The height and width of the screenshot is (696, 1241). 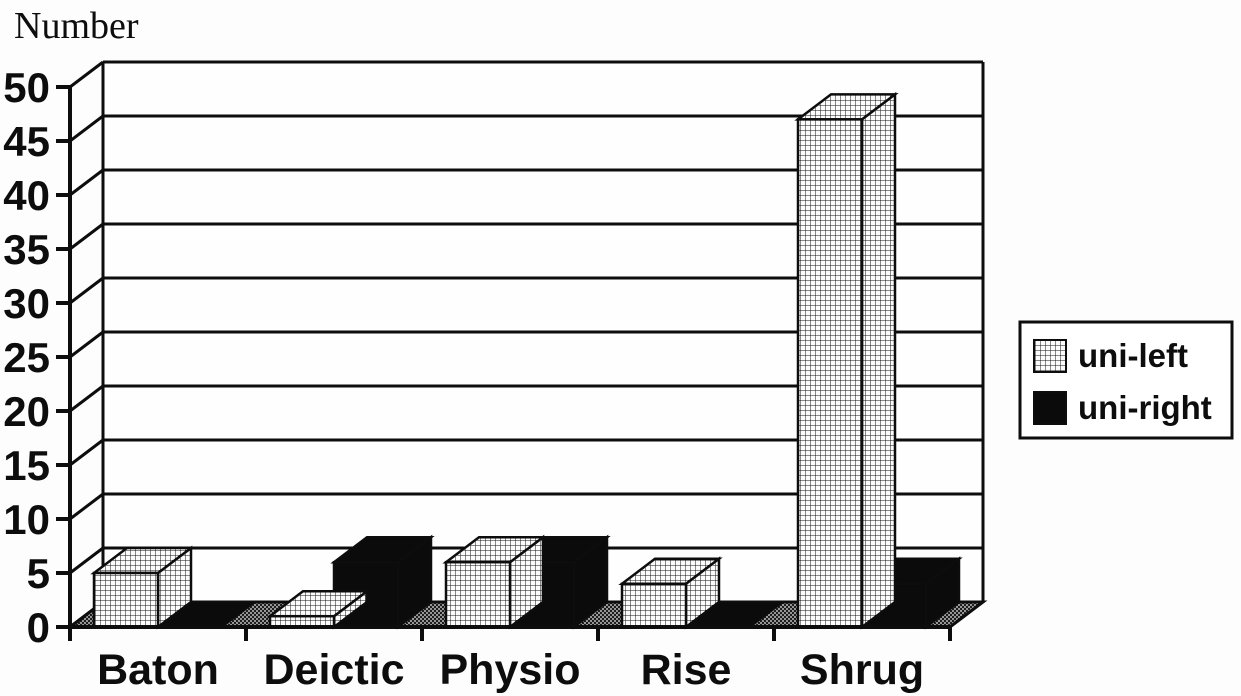 I want to click on bar-uni-left-shrug, so click(x=846, y=360).